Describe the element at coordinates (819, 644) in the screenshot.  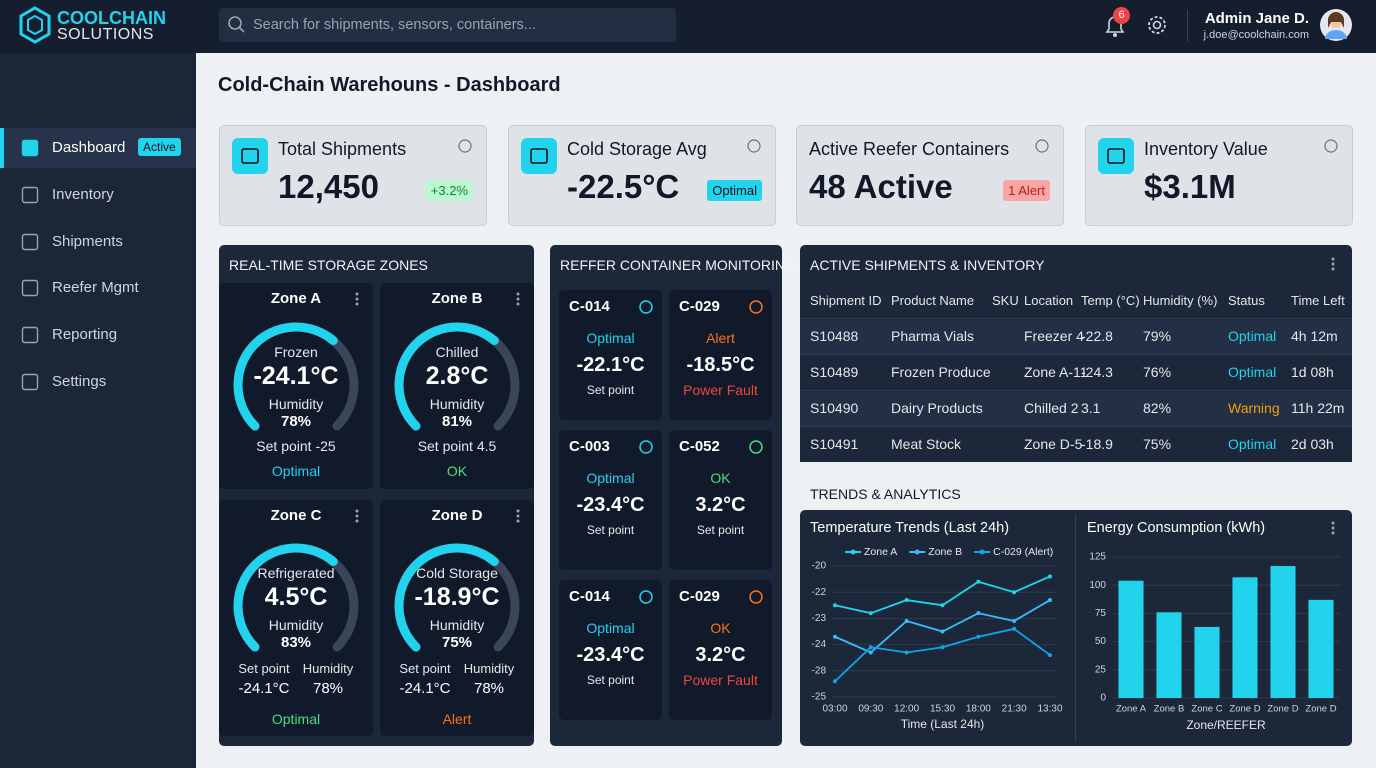
I see `y-tick-label: -24` at that location.